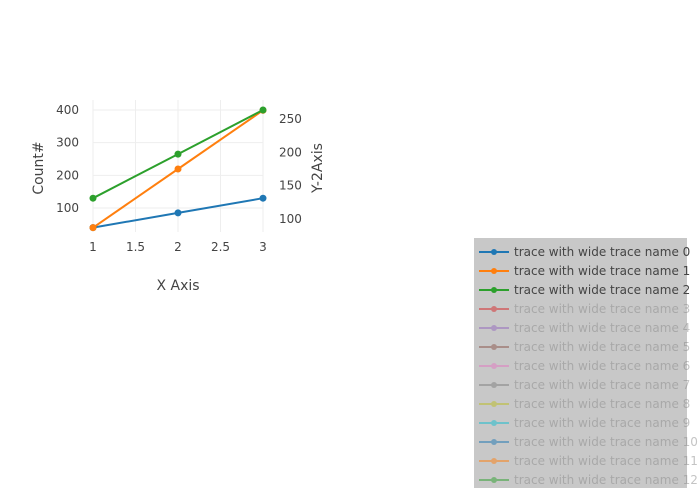 The width and height of the screenshot is (700, 500). I want to click on legend-label: trace with wide trace name 10, so click(606, 442).